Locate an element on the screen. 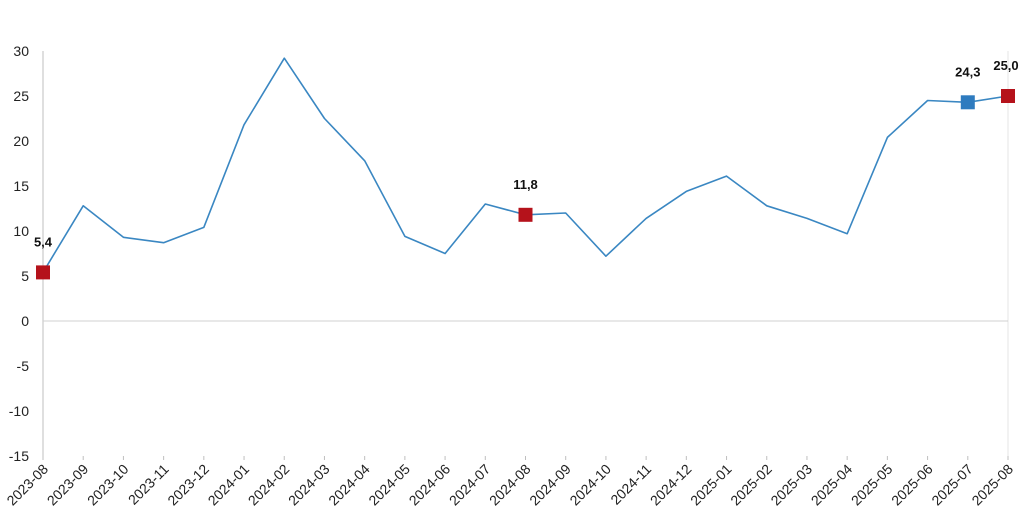 The image size is (1024, 526). data-label: 11,8 is located at coordinates (525, 184).